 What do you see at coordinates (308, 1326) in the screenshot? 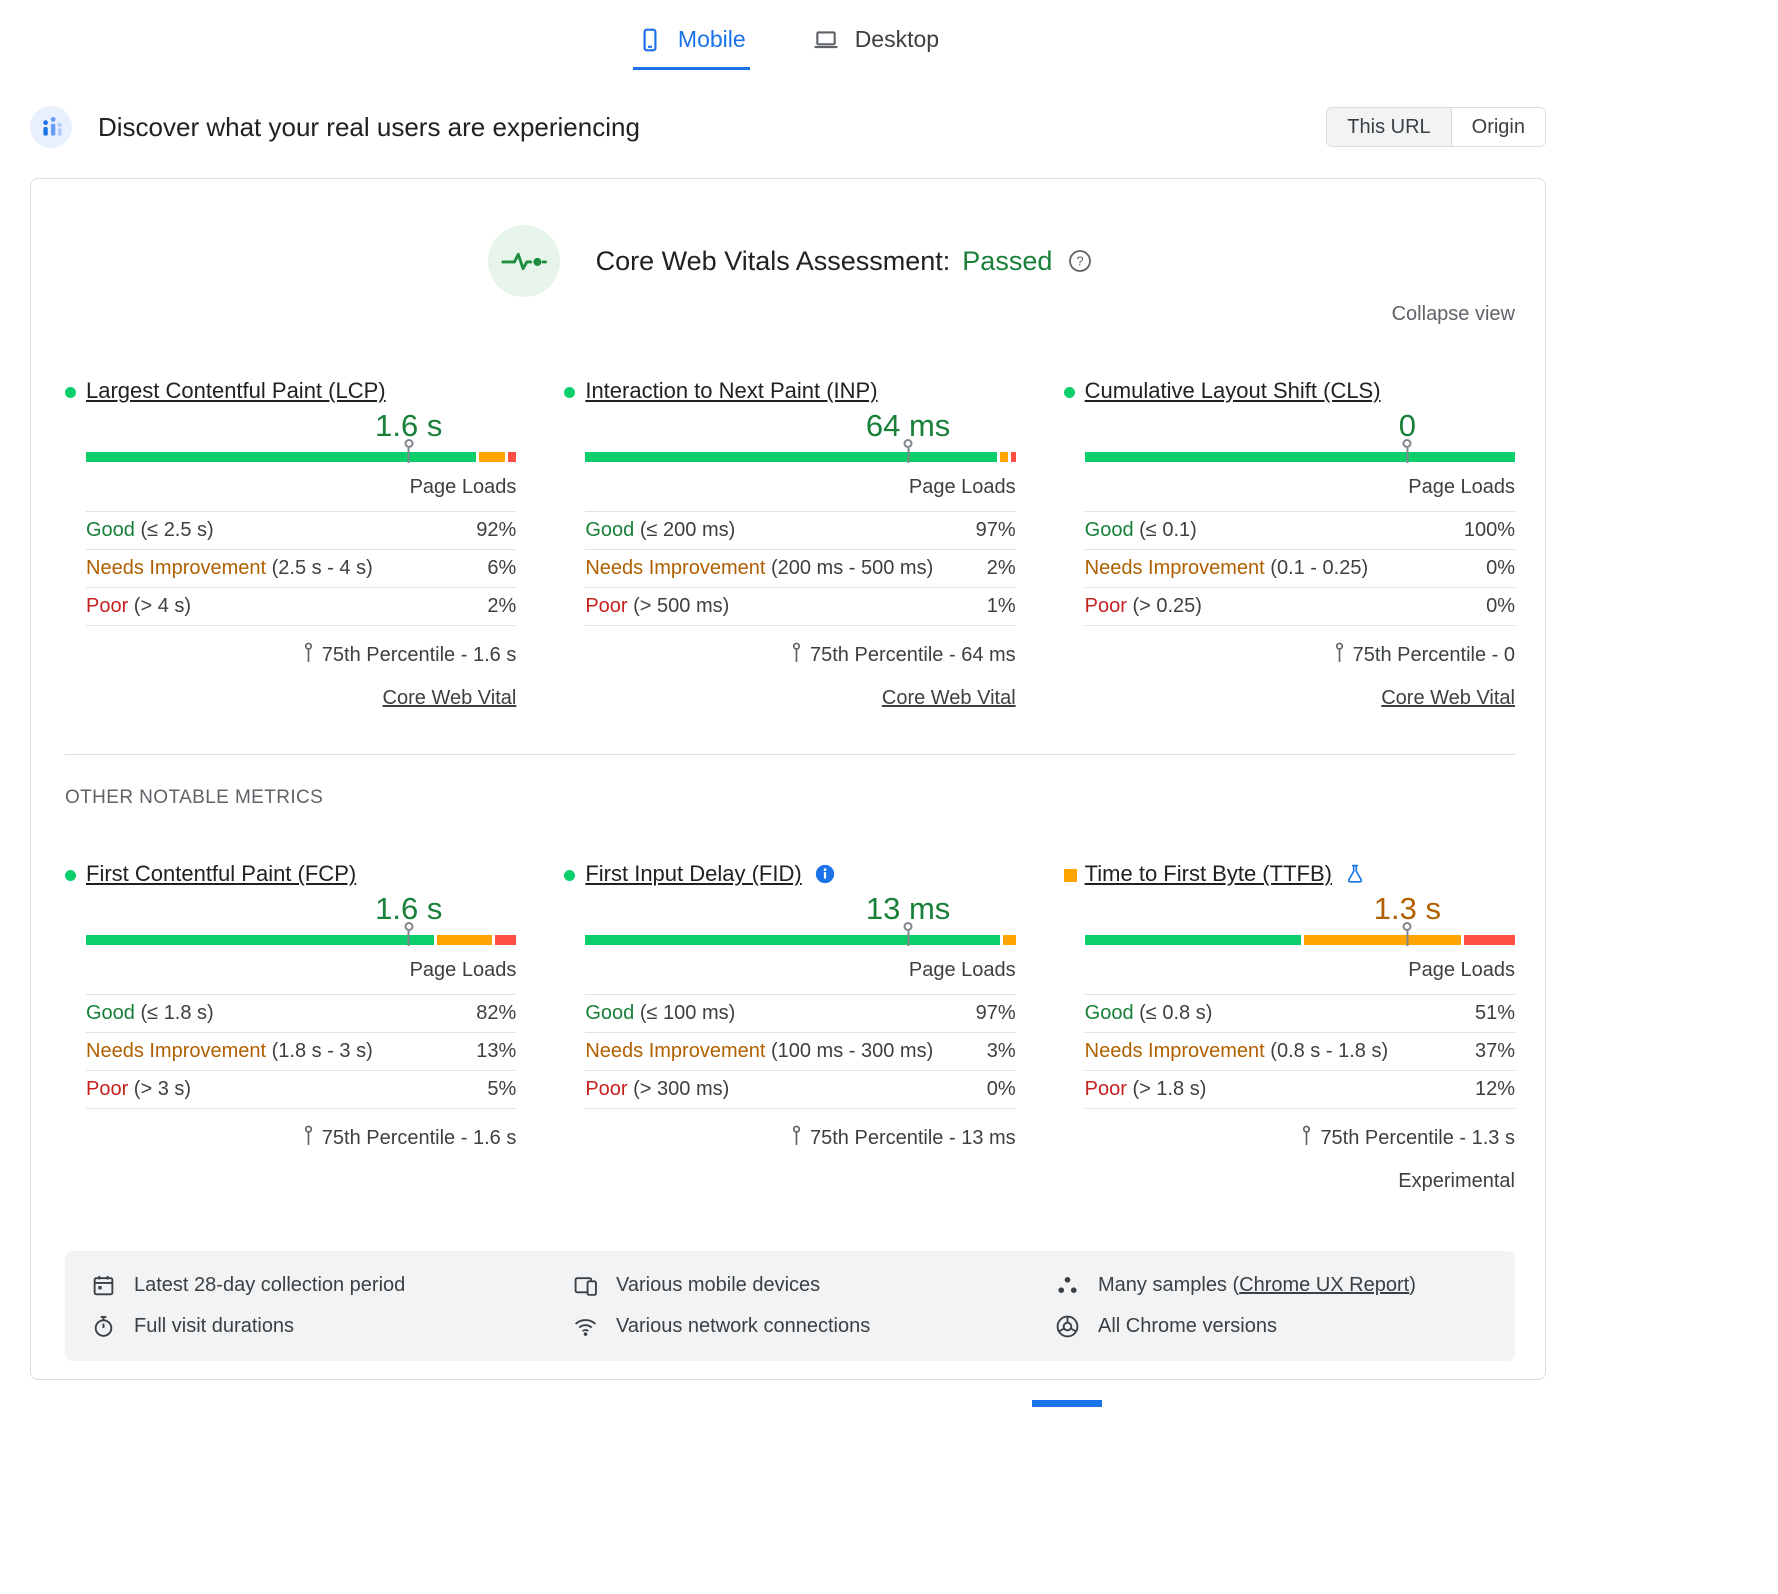
I see `visit-durations-item: Full visit durations` at bounding box center [308, 1326].